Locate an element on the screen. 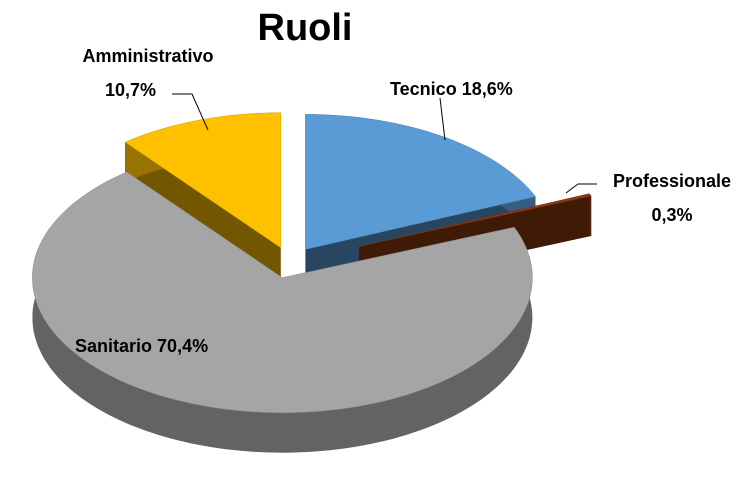 The image size is (751, 485). category-label: Professionale is located at coordinates (672, 181).